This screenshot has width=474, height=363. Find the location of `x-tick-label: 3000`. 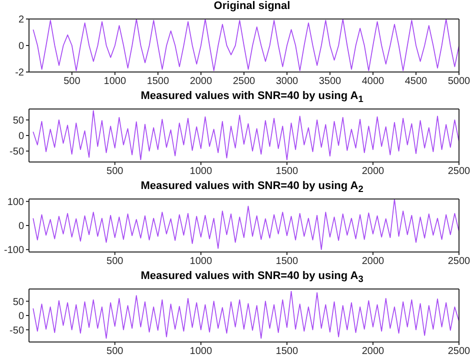

x-tick-label: 3000 is located at coordinates (287, 82).